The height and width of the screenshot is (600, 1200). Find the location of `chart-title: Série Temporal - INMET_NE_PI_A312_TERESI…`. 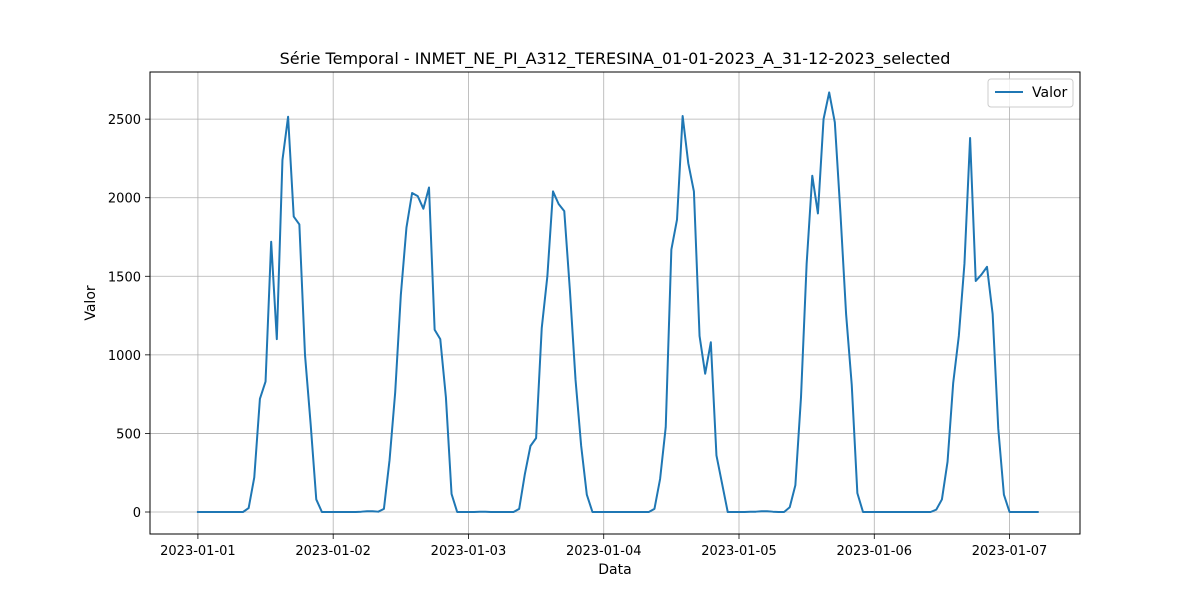

chart-title: Série Temporal - INMET_NE_PI_A312_TERESI… is located at coordinates (615, 59).